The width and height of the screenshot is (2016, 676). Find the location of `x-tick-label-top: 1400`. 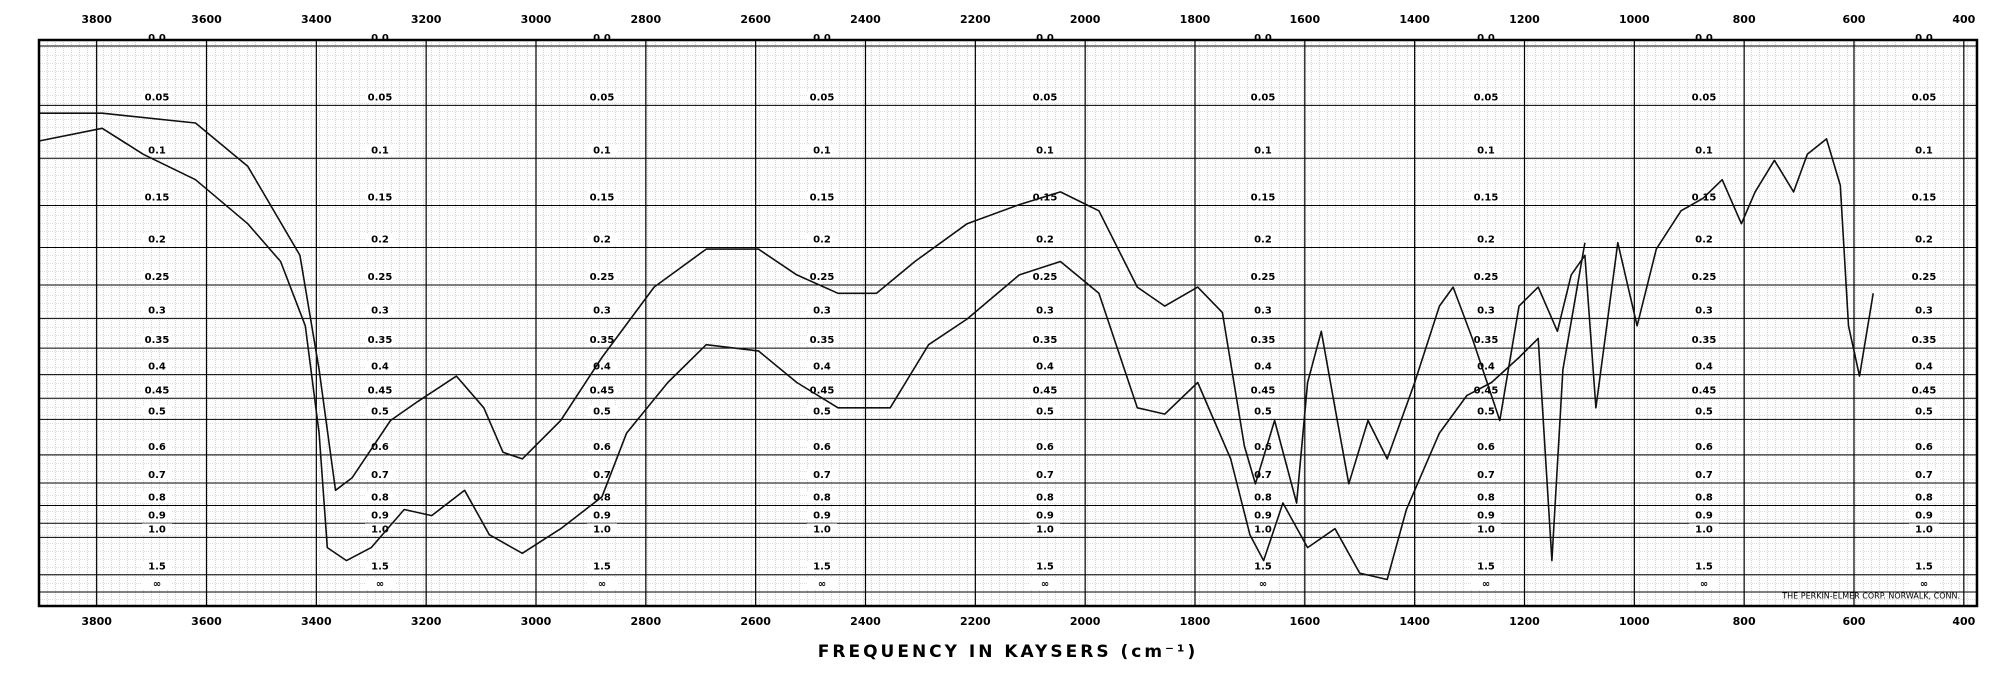

x-tick-label-top: 1400 is located at coordinates (1414, 19).